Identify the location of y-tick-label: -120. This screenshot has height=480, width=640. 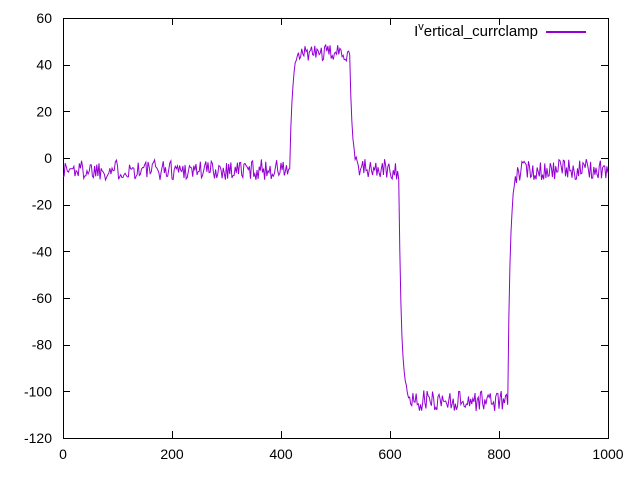
(38, 438).